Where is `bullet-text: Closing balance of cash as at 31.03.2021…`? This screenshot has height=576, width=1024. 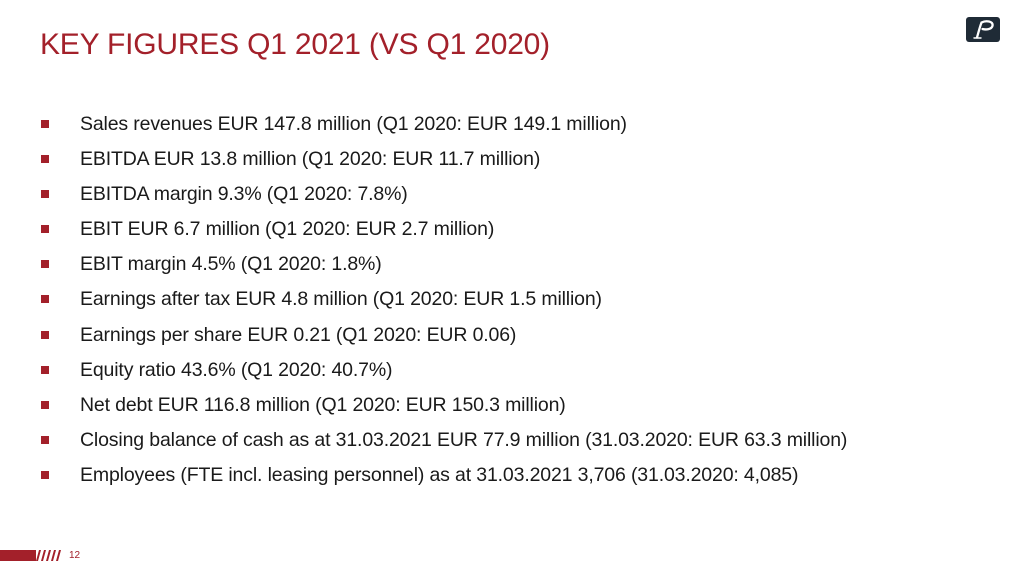
bullet-text: Closing balance of cash as at 31.03.2021… is located at coordinates (464, 439).